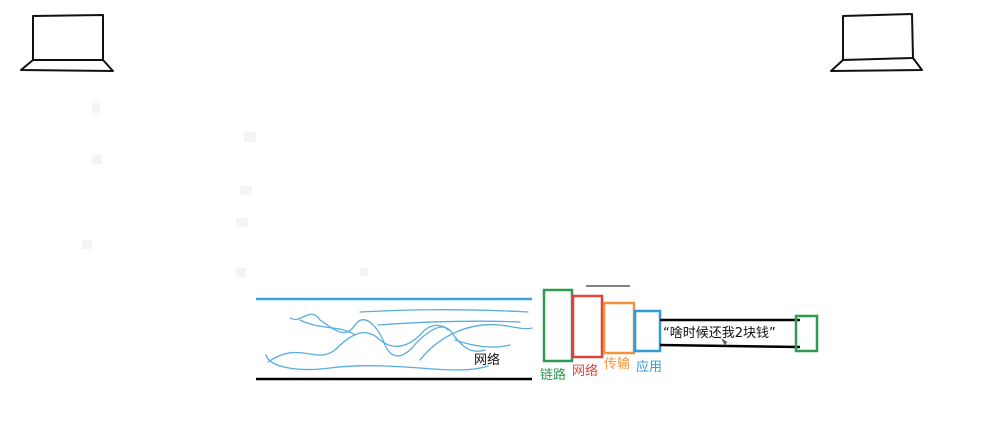 The image size is (990, 425). I want to click on layer-transport-box, so click(619, 328).